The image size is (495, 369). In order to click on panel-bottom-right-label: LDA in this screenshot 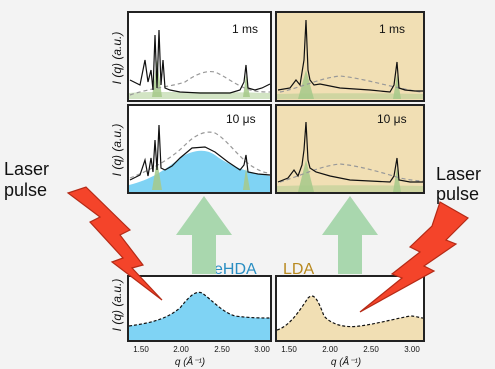, I will do `click(298, 269)`.